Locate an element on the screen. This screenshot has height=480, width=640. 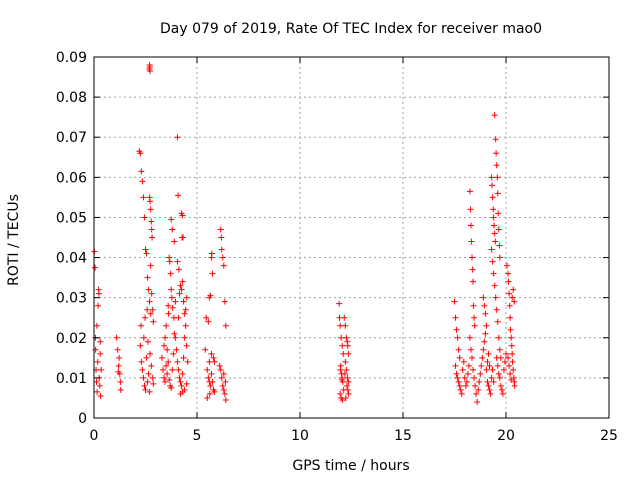
y-tick-label: 0.08 is located at coordinates (71, 98).